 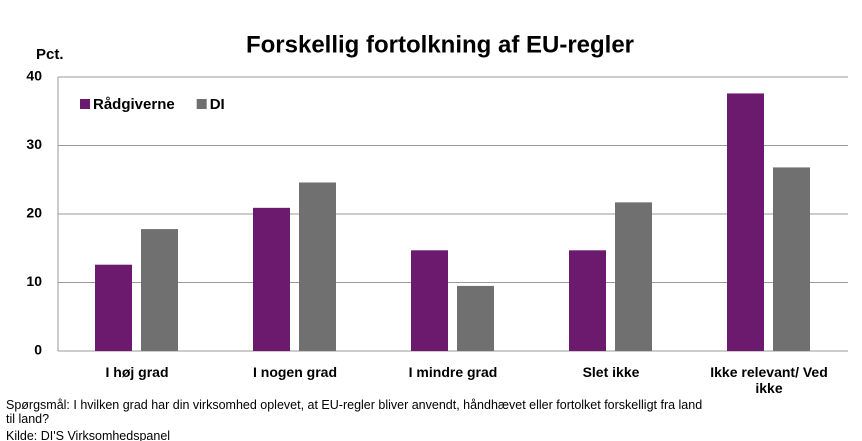 I want to click on y-tick-label: 20, so click(x=34, y=213).